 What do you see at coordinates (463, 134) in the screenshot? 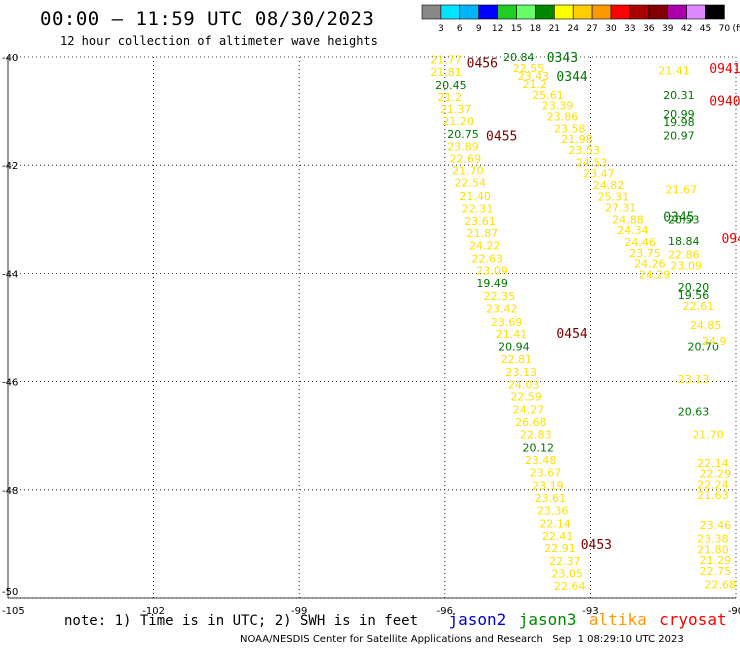
I see `wave-height-label: 20.75` at bounding box center [463, 134].